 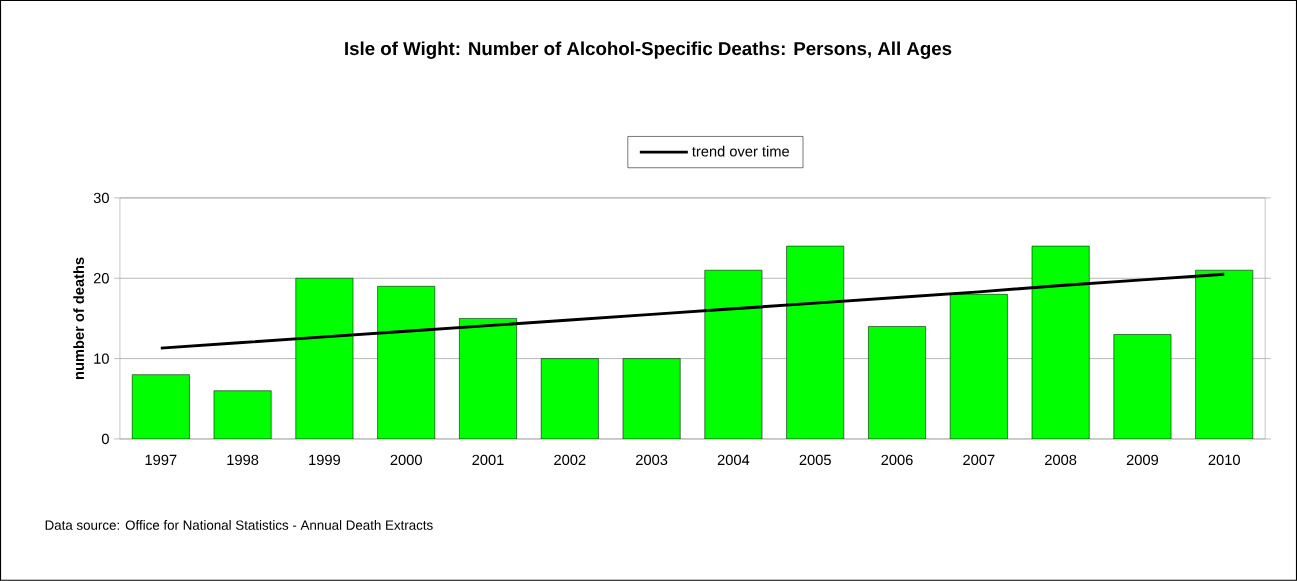 What do you see at coordinates (105, 439) in the screenshot?
I see `y-tick-label: 0` at bounding box center [105, 439].